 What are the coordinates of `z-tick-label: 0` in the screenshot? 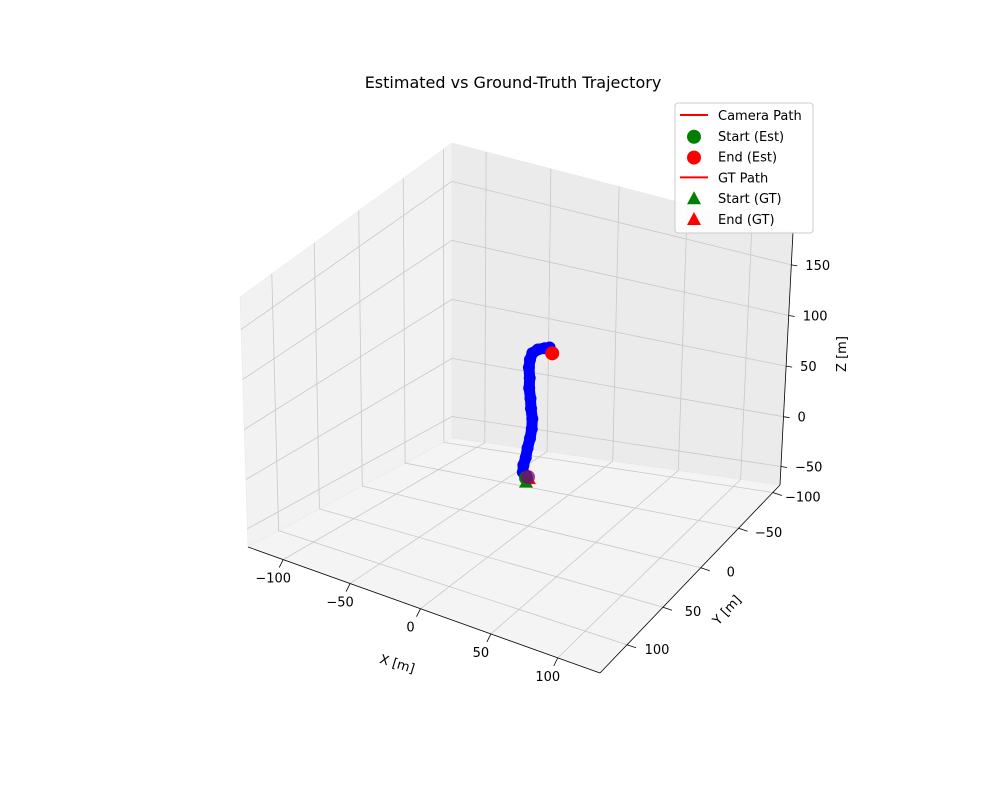 It's located at (802, 418).